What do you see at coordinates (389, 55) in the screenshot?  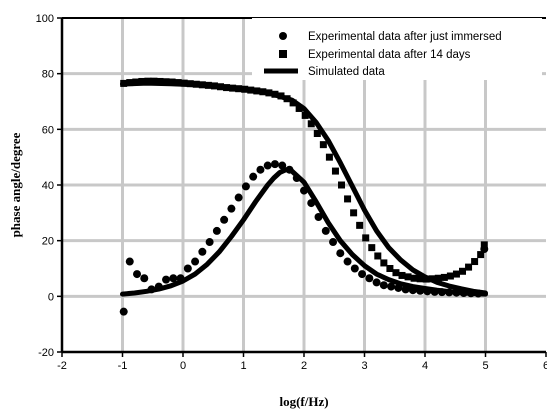 I see `legend-label-14-days: Experimental data after 14 days` at bounding box center [389, 55].